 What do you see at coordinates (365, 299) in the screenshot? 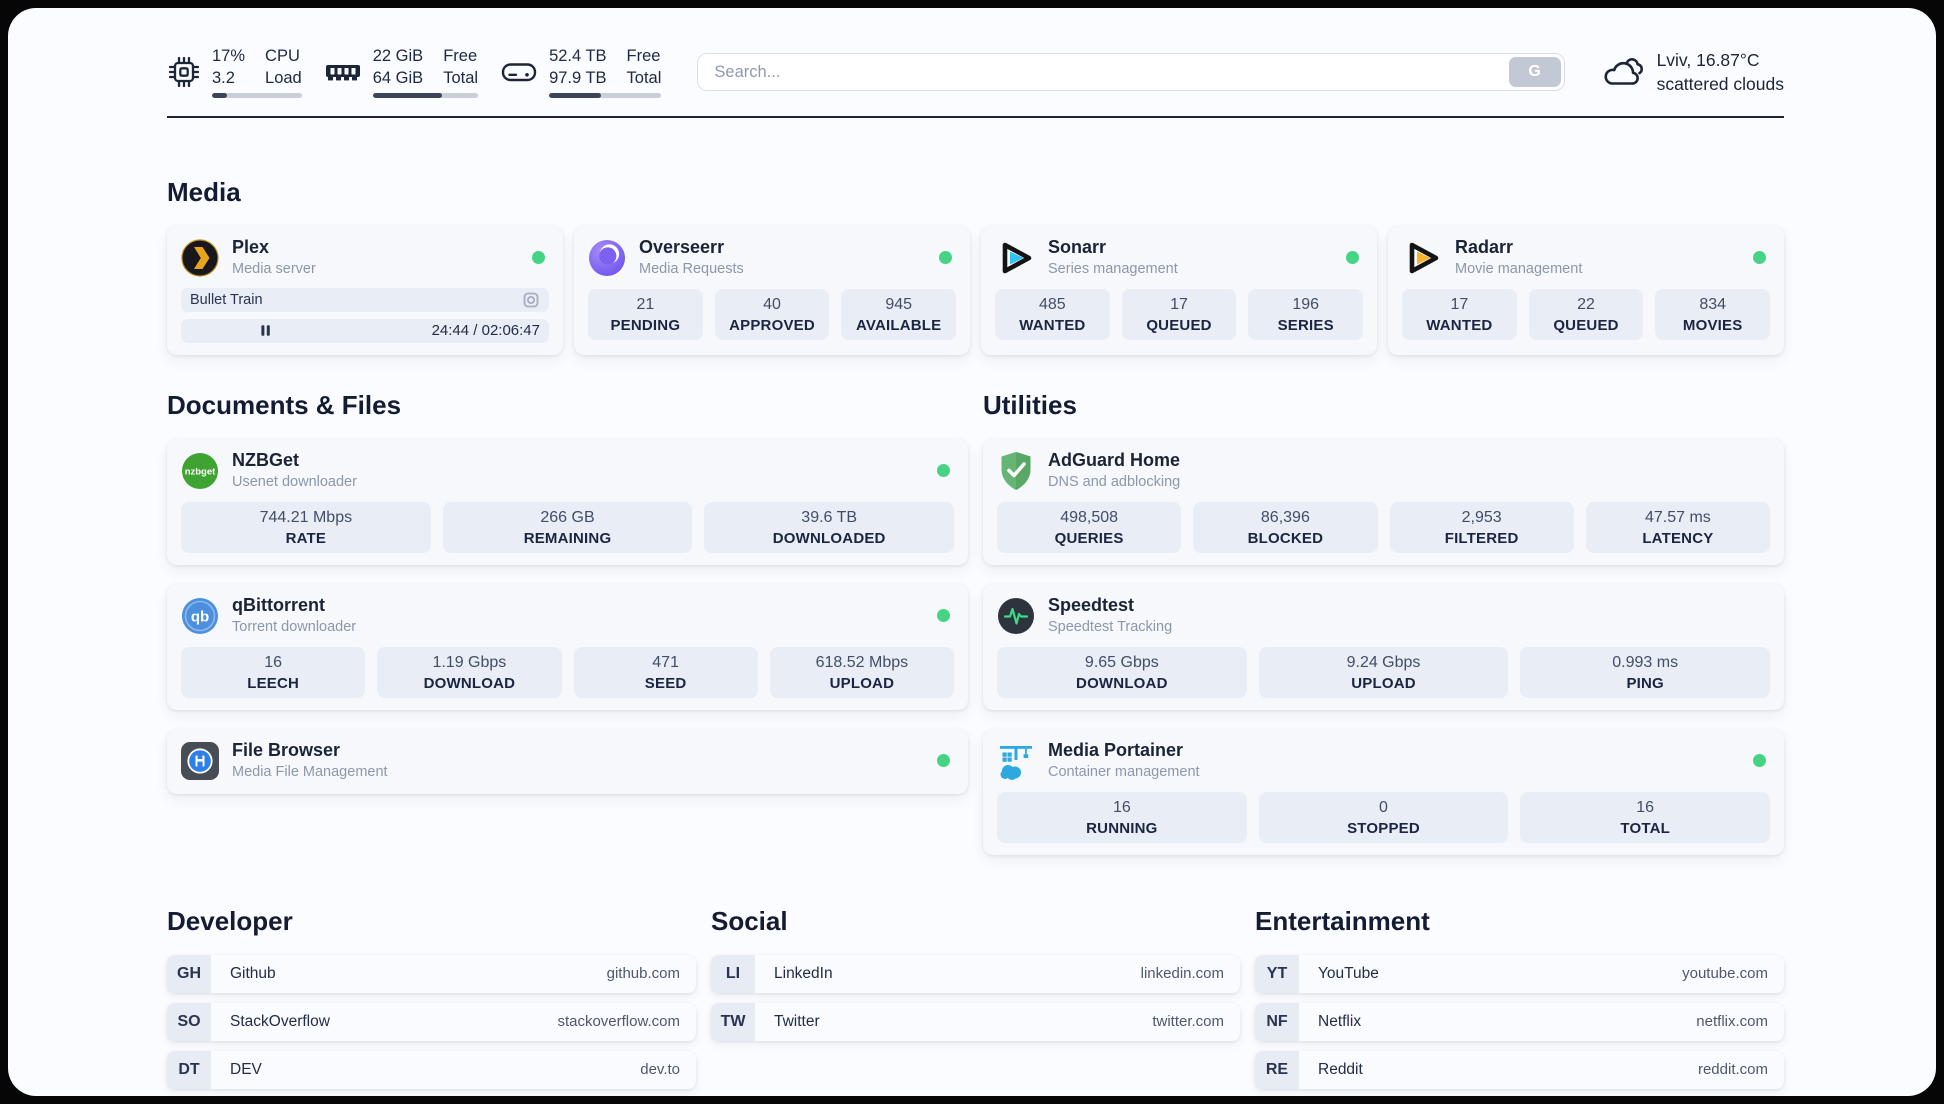
I see `now-playing-row: Bullet Train` at bounding box center [365, 299].